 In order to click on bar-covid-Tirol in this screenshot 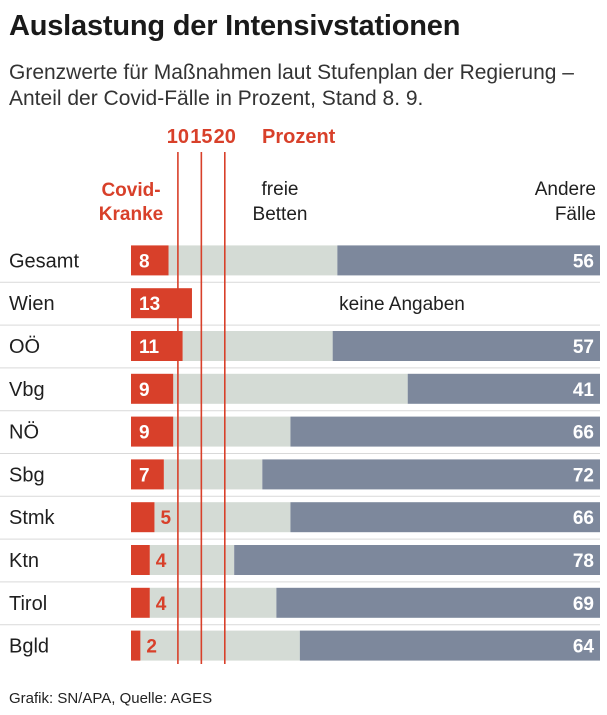, I will do `click(140, 602)`.